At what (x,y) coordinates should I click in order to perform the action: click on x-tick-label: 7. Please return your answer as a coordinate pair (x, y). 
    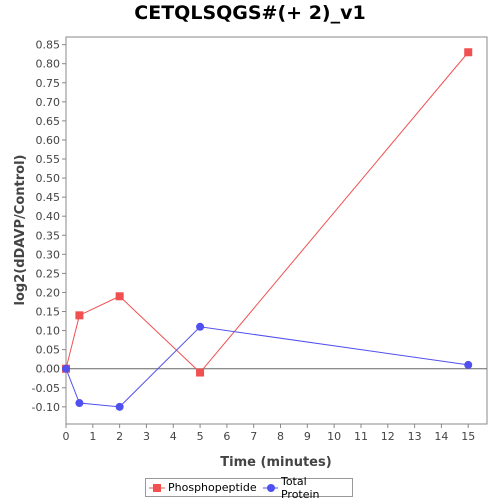
    Looking at the image, I should click on (253, 436).